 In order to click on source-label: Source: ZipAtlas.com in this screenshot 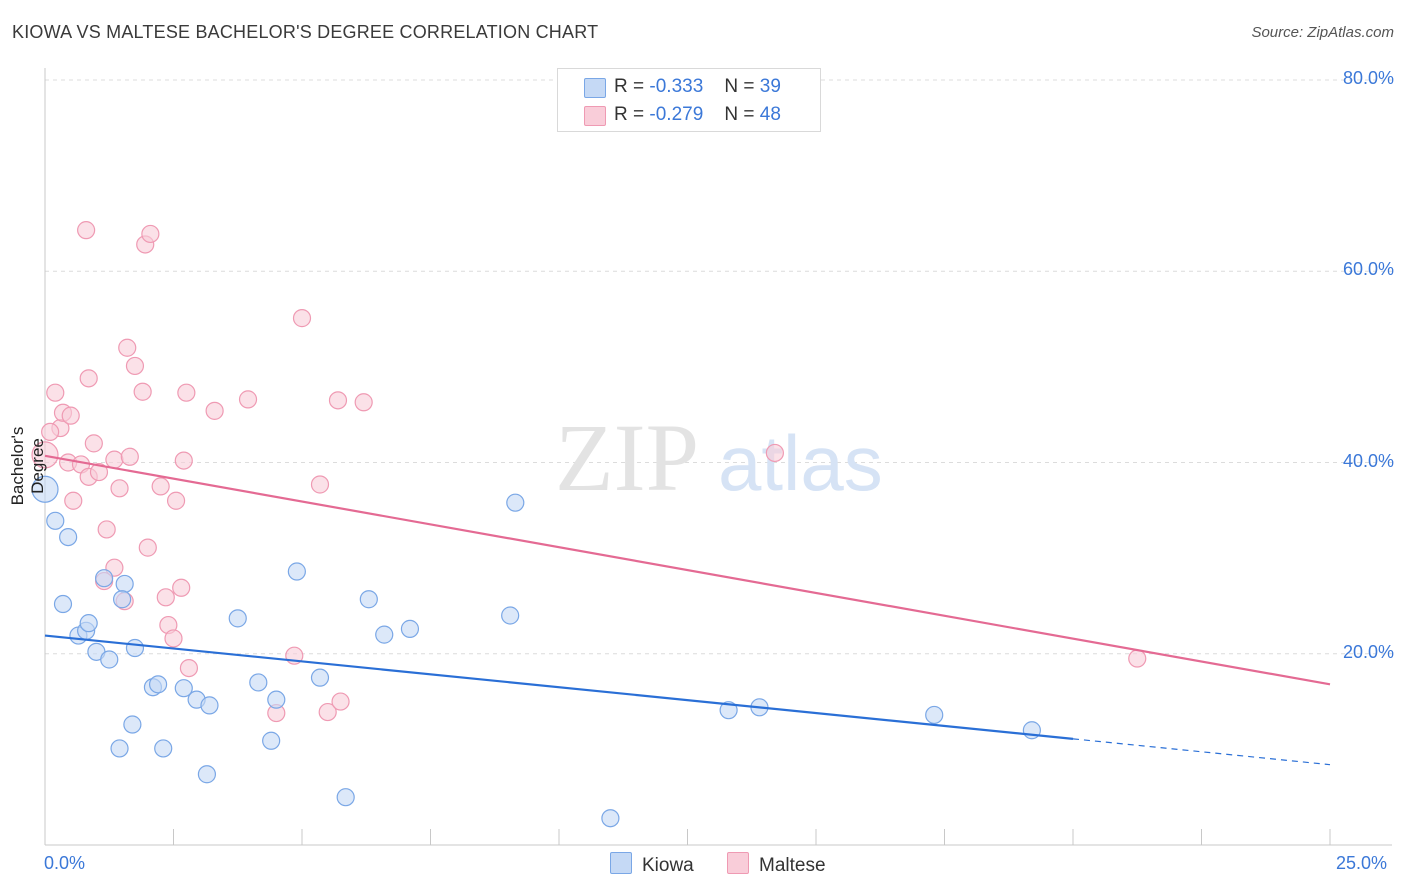, I will do `click(1322, 32)`.